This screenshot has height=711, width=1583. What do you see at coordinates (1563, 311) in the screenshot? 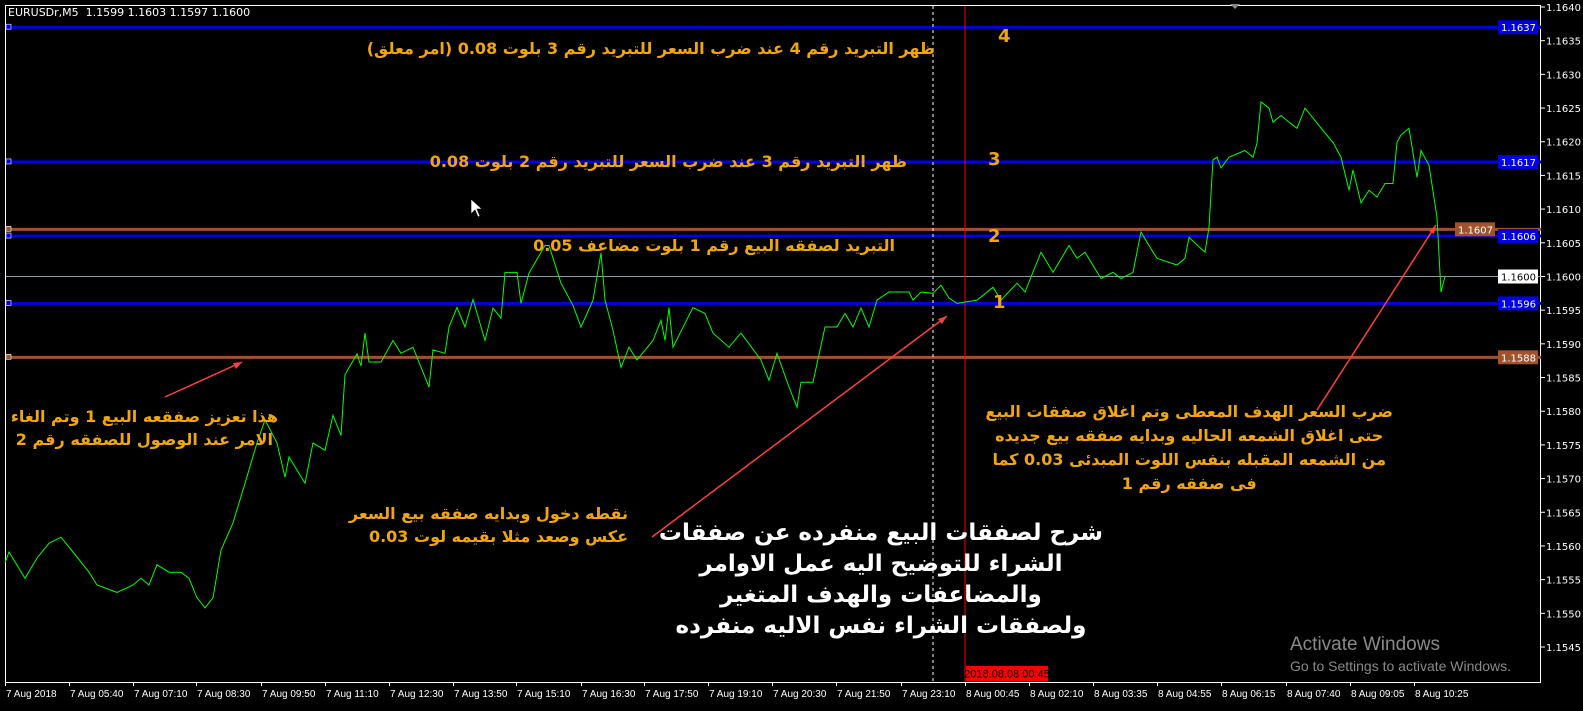
I see `price-tick-label: 1.1595` at bounding box center [1563, 311].